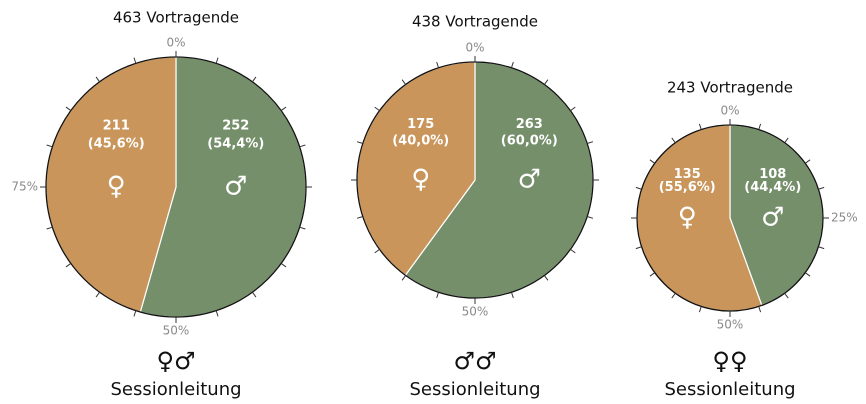  Describe the element at coordinates (529, 124) in the screenshot. I see `value-label: 263` at that location.